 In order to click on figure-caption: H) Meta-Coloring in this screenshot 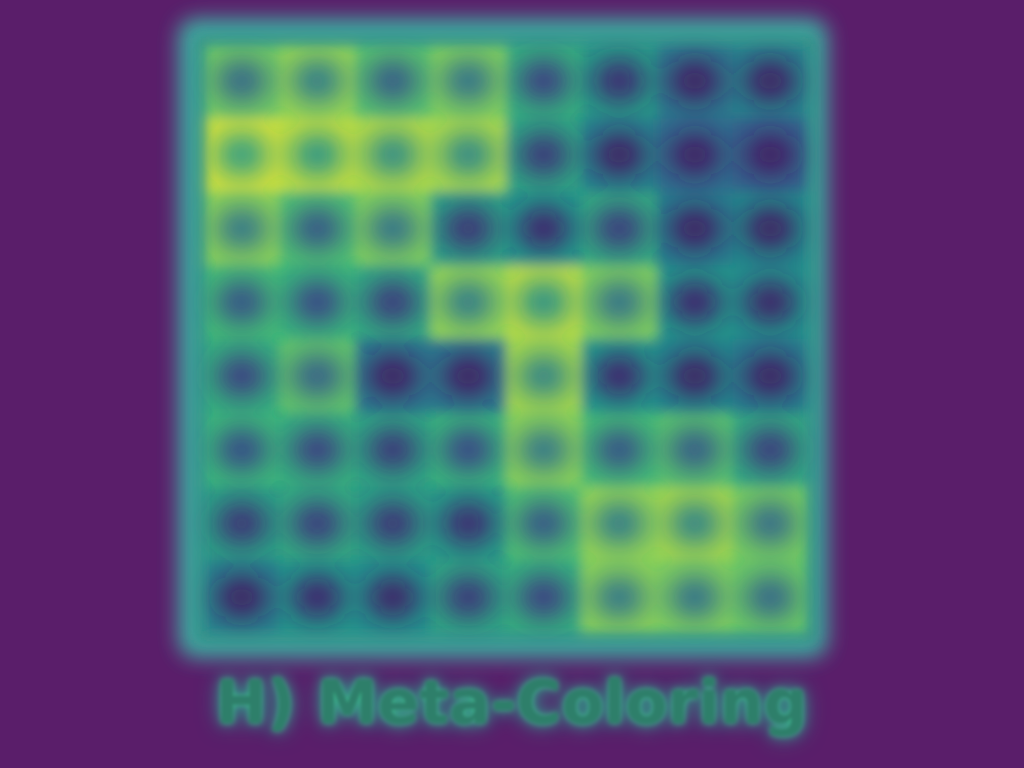, I will do `click(512, 703)`.